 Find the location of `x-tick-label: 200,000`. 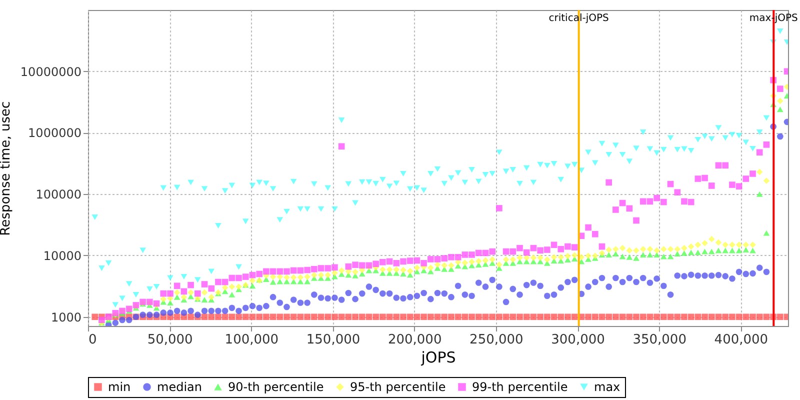

x-tick-label: 200,000 is located at coordinates (415, 340).